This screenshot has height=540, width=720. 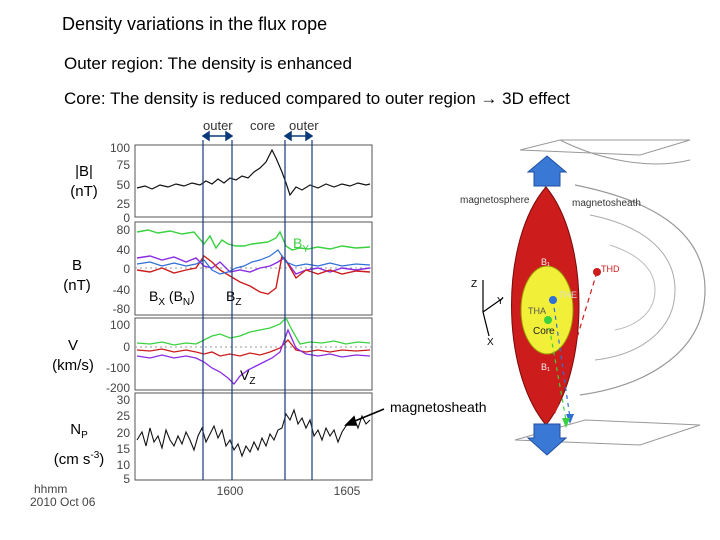 I want to click on region-arrows, so click(x=257, y=136).